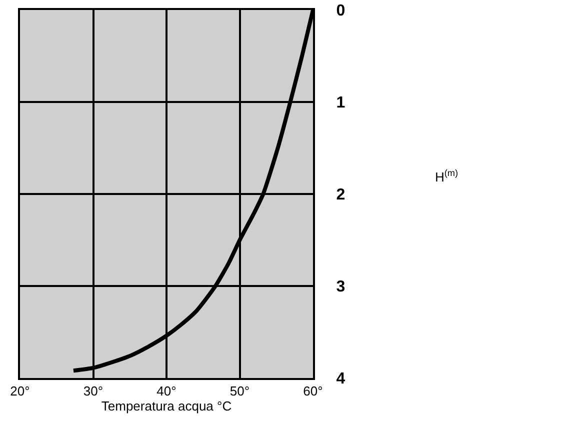  Describe the element at coordinates (341, 195) in the screenshot. I see `y-tick-label: 2` at that location.